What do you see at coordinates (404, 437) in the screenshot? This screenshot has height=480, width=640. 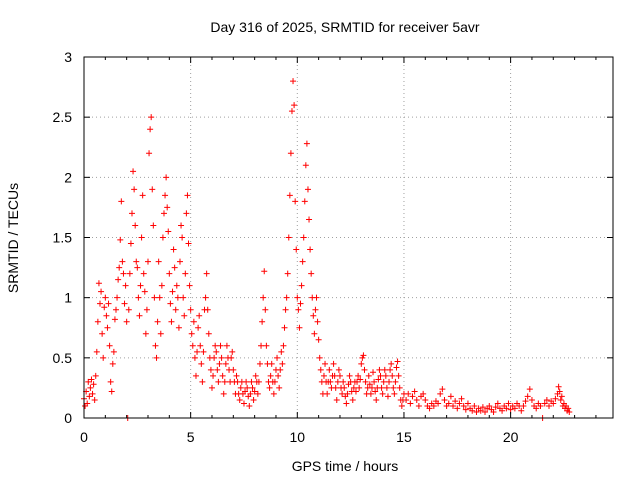 I see `x-tick-label: 15` at bounding box center [404, 437].